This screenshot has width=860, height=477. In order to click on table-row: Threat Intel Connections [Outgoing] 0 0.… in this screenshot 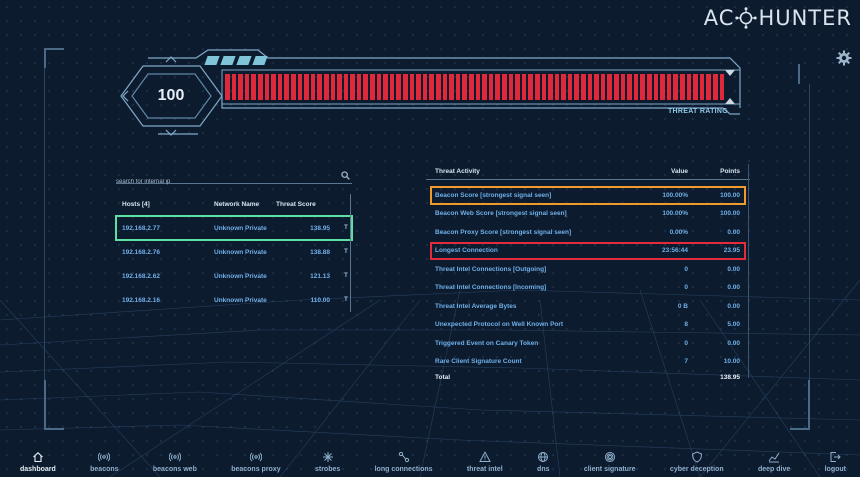, I will do `click(588, 269)`.